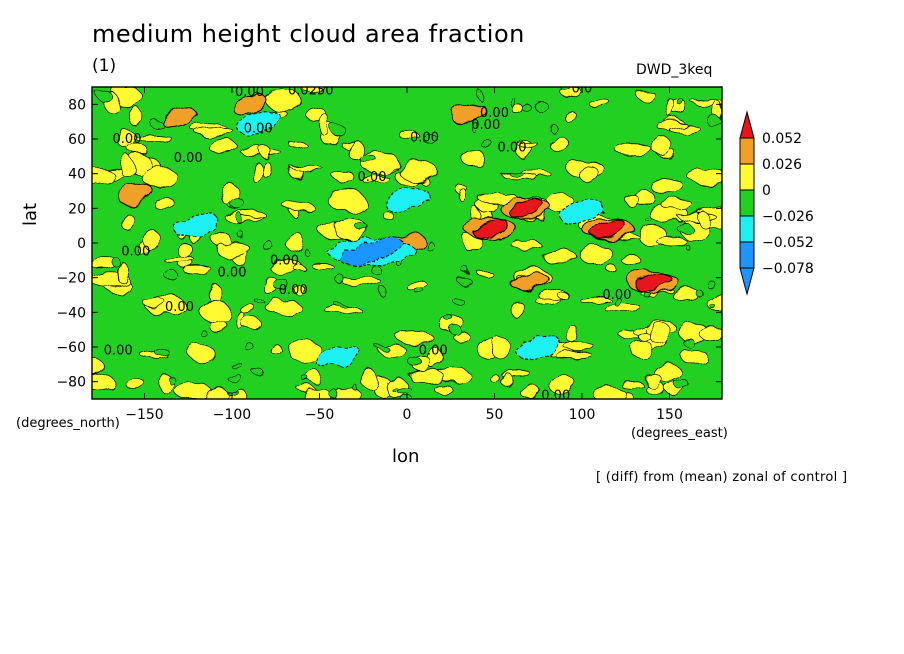 The height and width of the screenshot is (654, 904). Describe the element at coordinates (71, 279) in the screenshot. I see `y-tick-label: −20` at that location.